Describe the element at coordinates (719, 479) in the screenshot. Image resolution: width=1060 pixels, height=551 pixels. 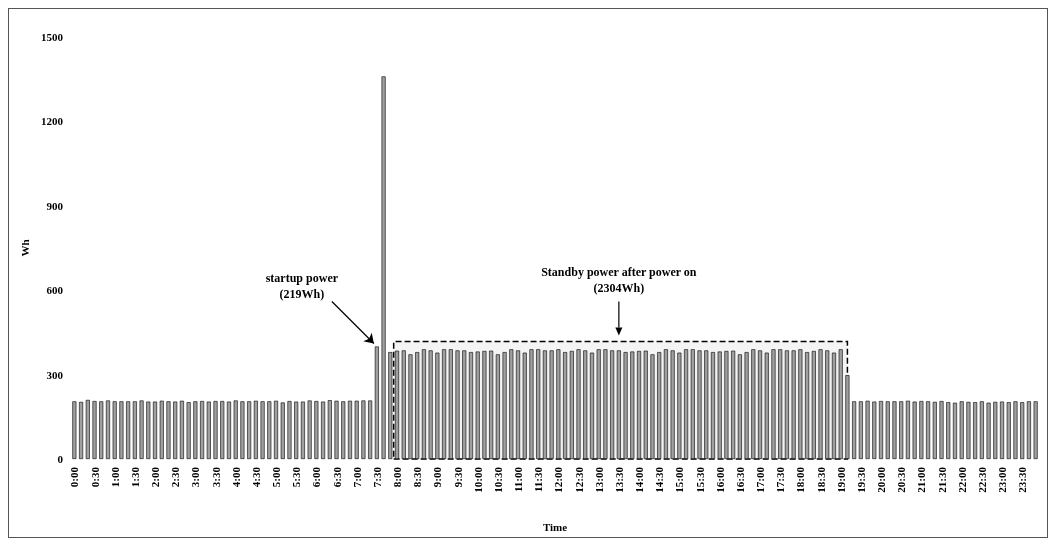
I see `x-tick-label: 16:00` at that location.